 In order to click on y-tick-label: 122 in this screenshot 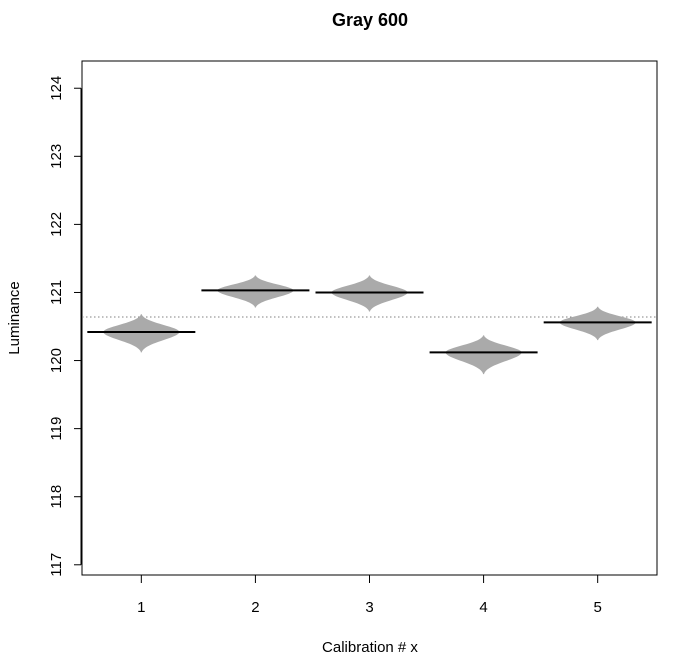, I will do `click(56, 224)`.